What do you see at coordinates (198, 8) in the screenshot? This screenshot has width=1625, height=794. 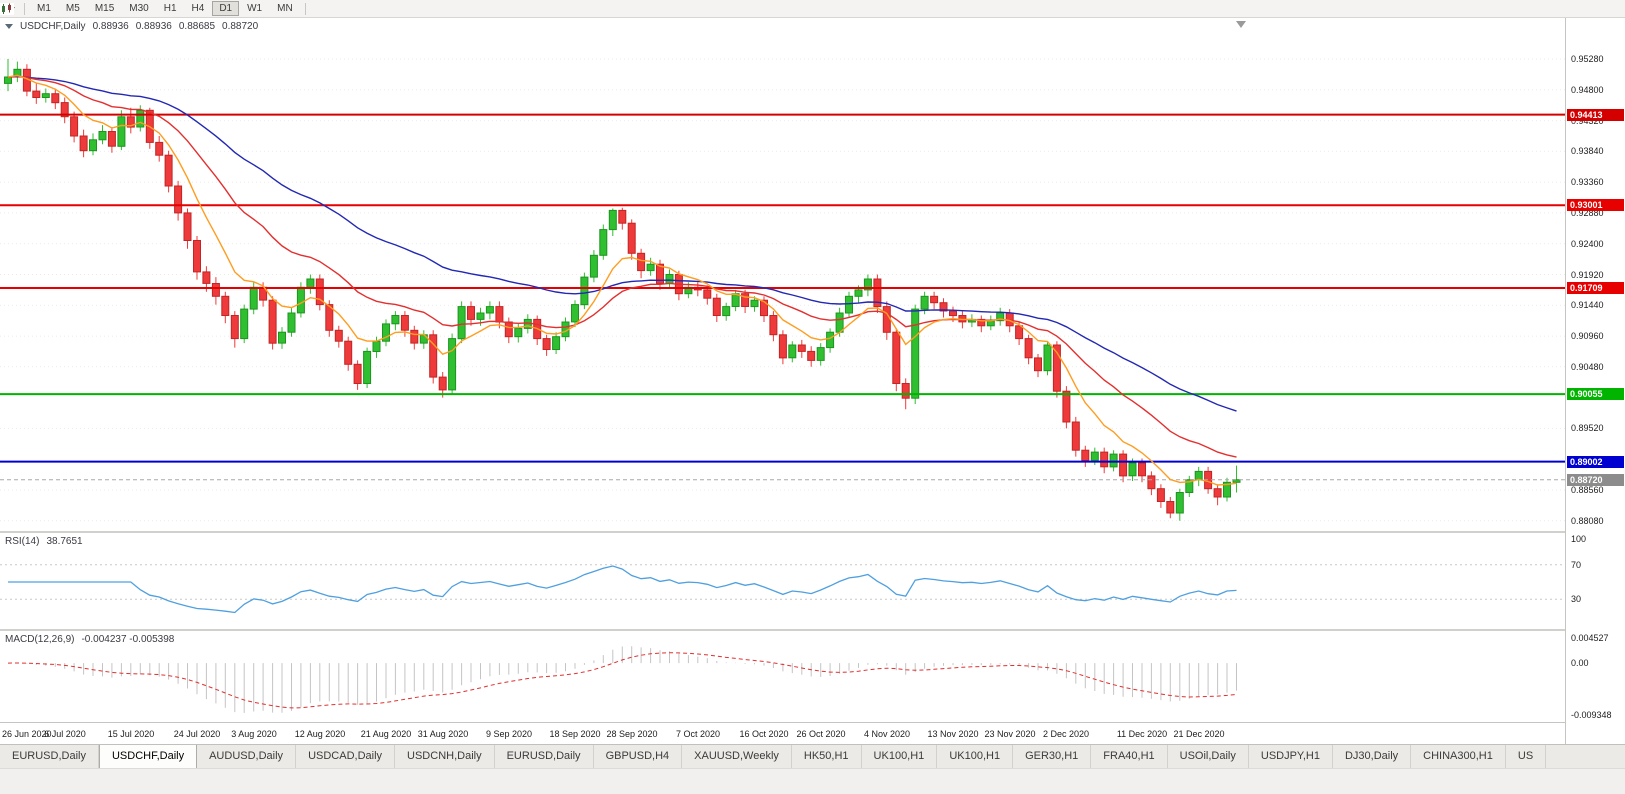 I see `timeframe-button-h4: H4` at bounding box center [198, 8].